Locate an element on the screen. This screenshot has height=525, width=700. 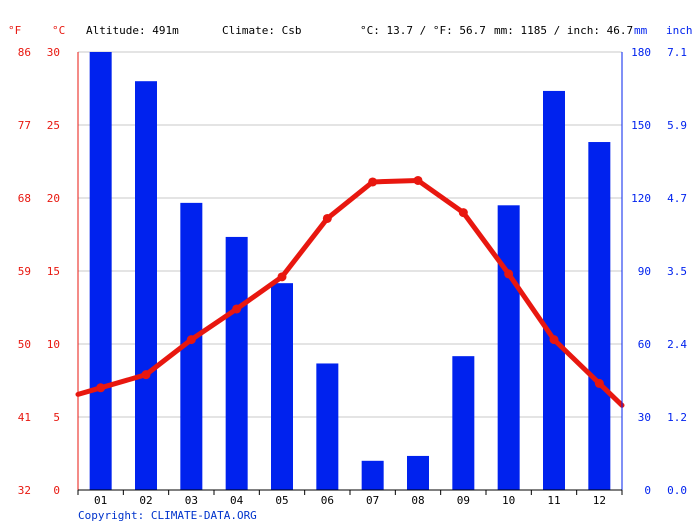
tick-label-inch: 1.2 is located at coordinates (677, 417).